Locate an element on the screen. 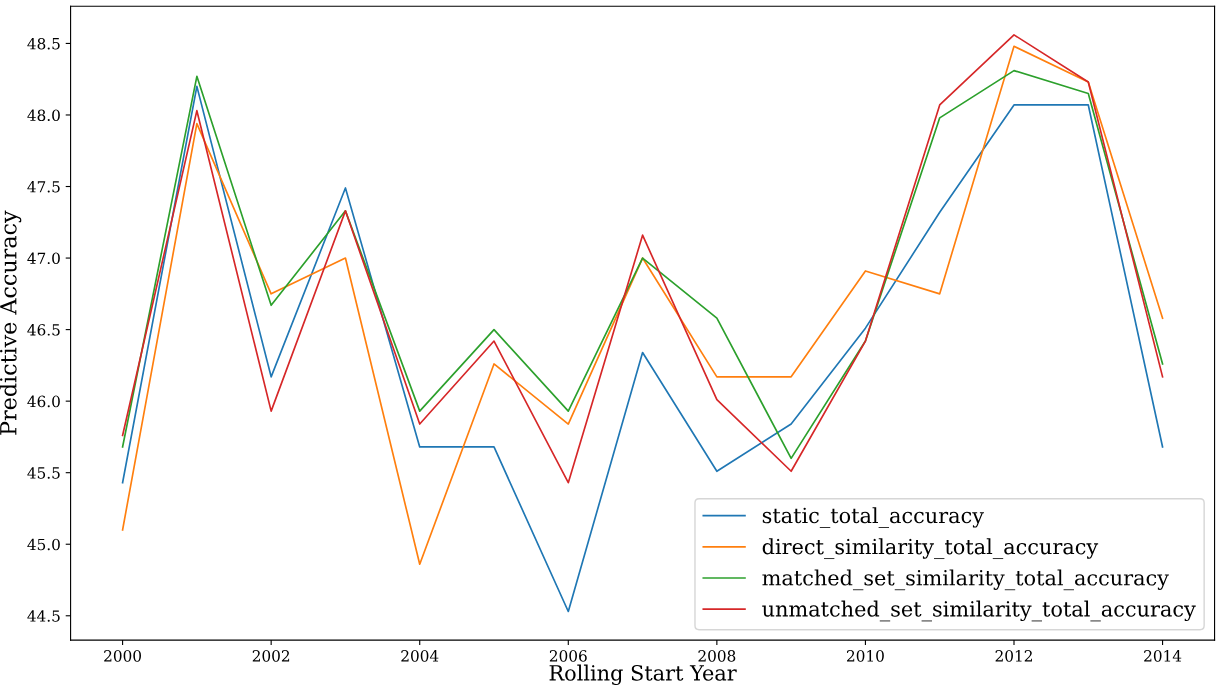 The image size is (1217, 692). x-axis-title: Rolling Start Year is located at coordinates (643, 675).